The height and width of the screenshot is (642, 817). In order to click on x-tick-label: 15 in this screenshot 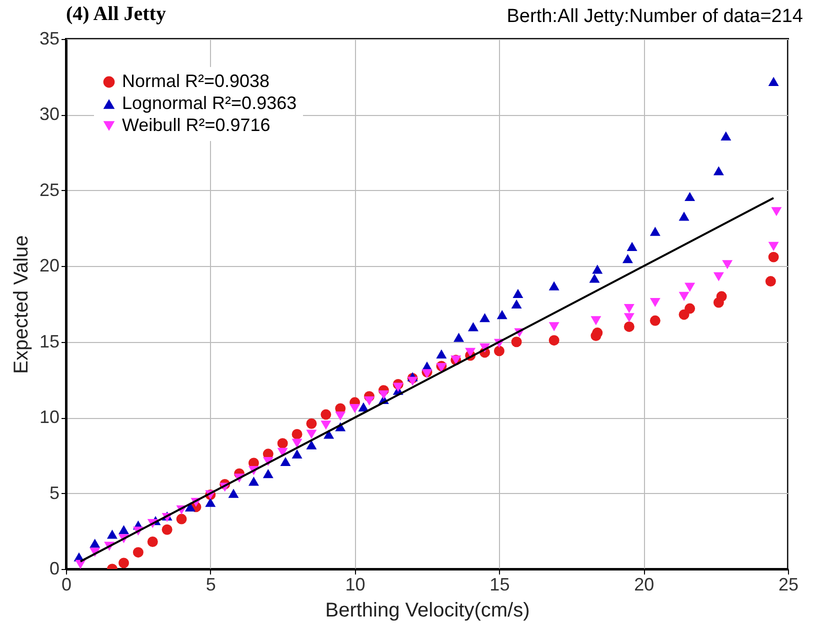, I will do `click(500, 584)`.